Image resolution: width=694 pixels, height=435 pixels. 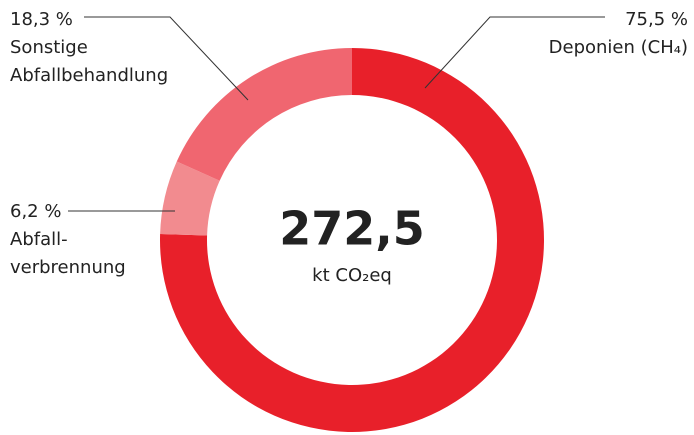 What do you see at coordinates (656, 19) in the screenshot?
I see `value-label: 75,5 %` at bounding box center [656, 19].